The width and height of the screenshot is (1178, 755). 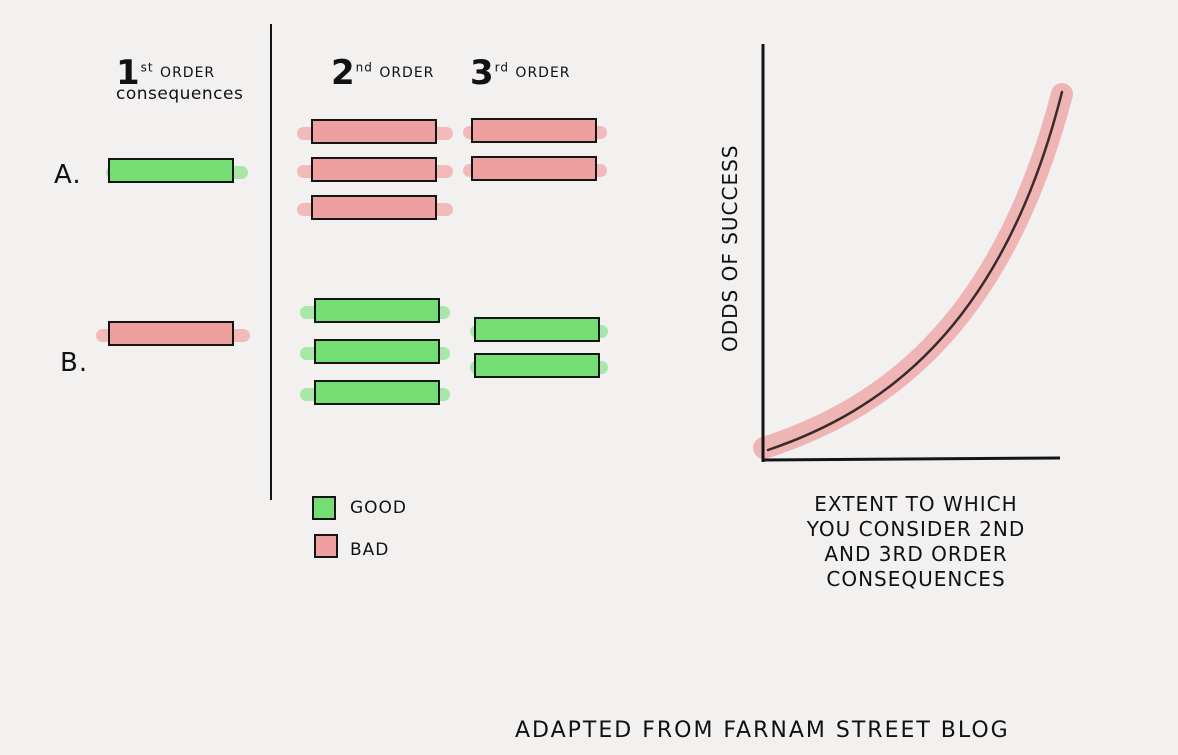 I want to click on first-order-subtitle: consequences, so click(x=180, y=94).